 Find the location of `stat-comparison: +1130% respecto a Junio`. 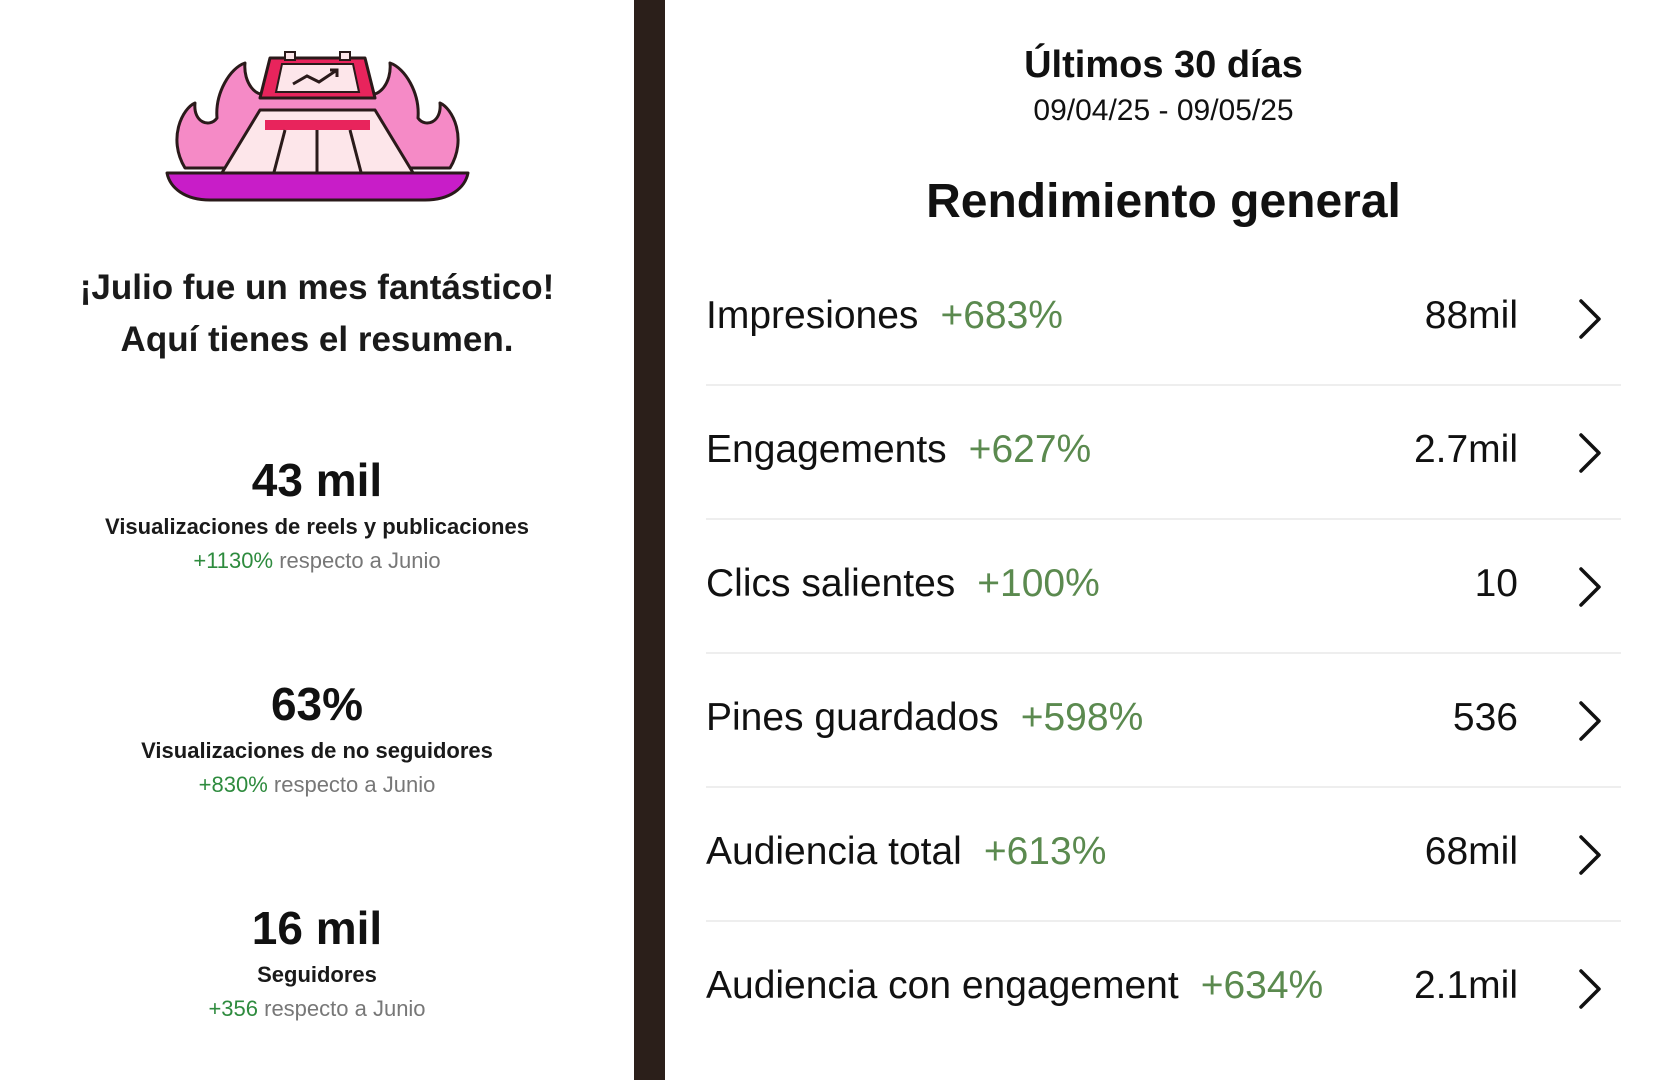

stat-comparison: +1130% respecto a Junio is located at coordinates (317, 561).